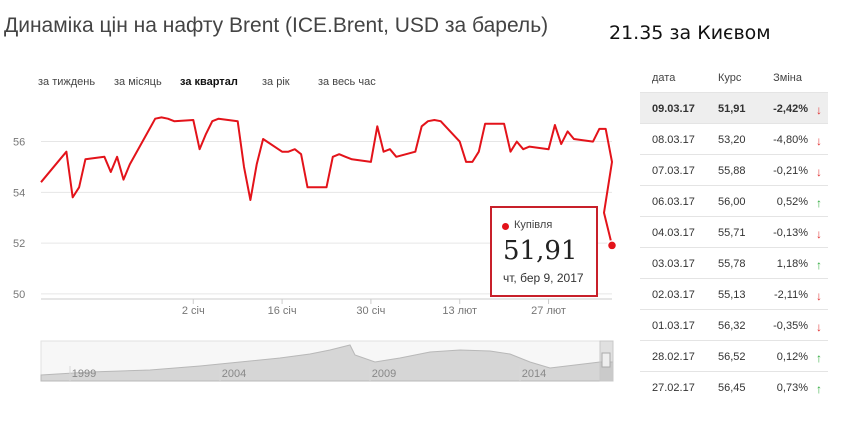 Image resolution: width=850 pixels, height=424 pixels. What do you see at coordinates (384, 374) in the screenshot?
I see `navigator-year-label: 2009` at bounding box center [384, 374].